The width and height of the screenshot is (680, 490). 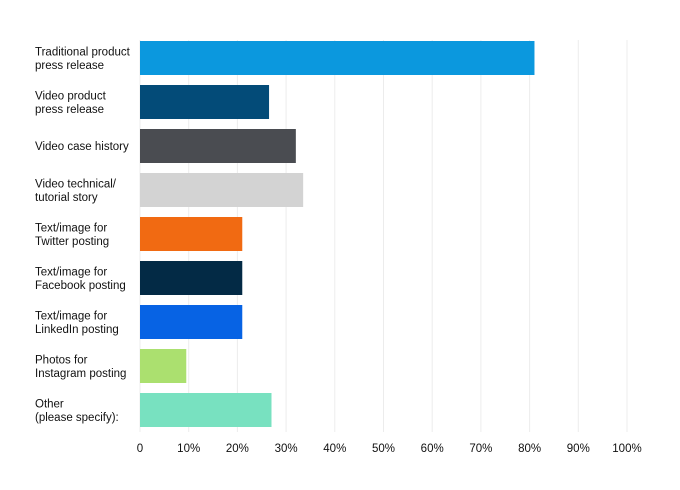 I want to click on category-label: Traditional product press release, so click(x=83, y=59).